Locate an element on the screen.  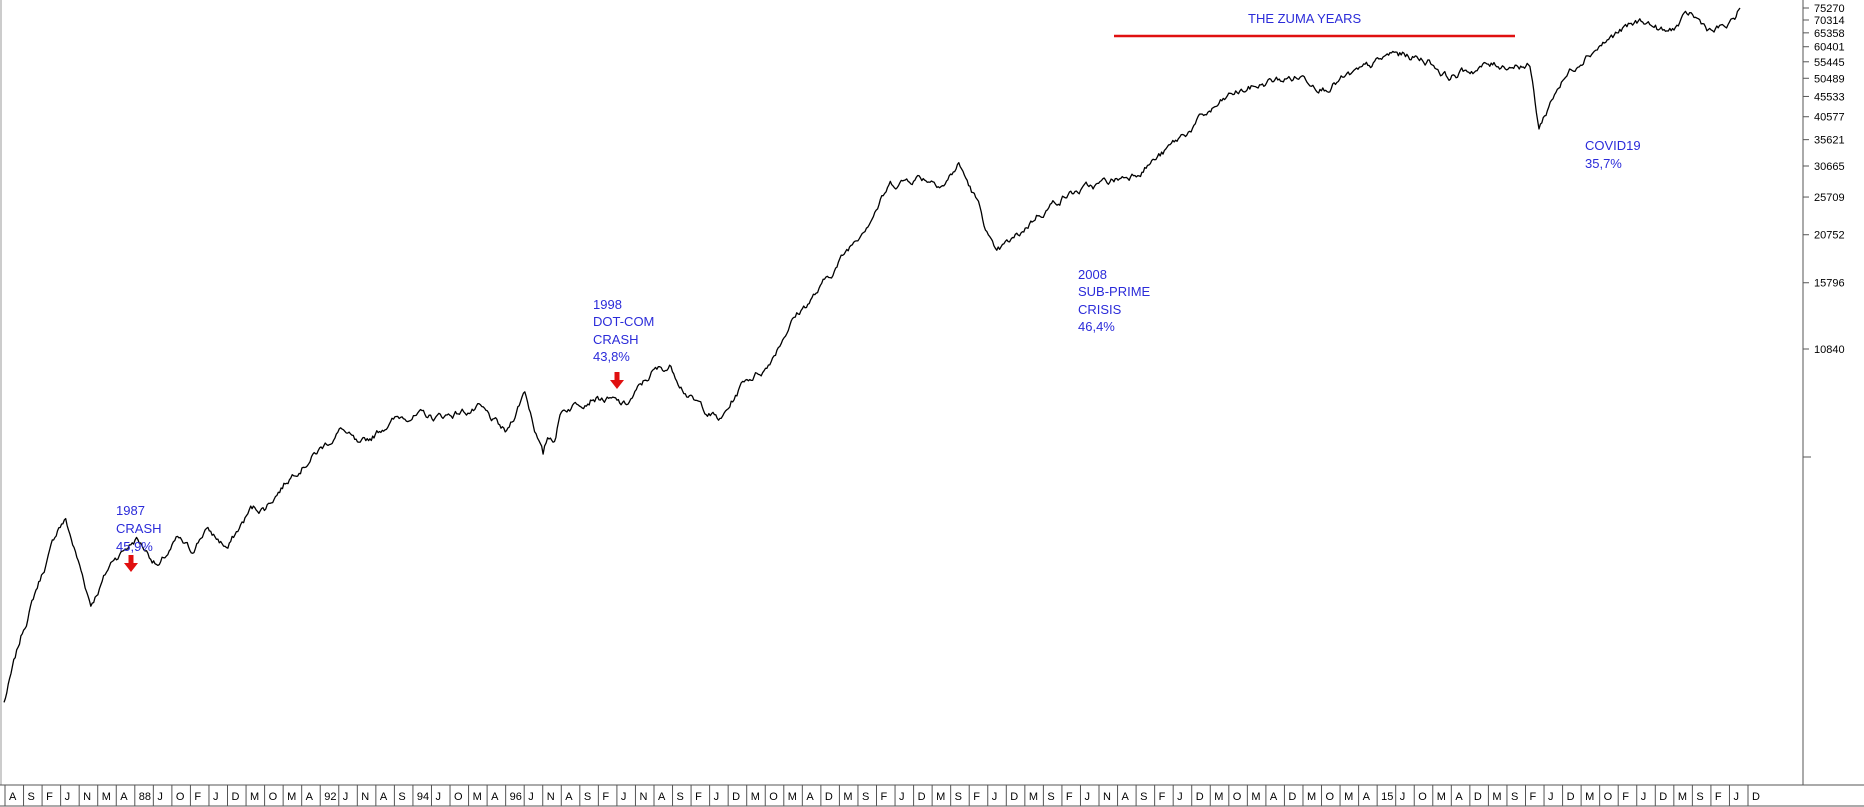
y-tick-label: 10840 is located at coordinates (1829, 350).